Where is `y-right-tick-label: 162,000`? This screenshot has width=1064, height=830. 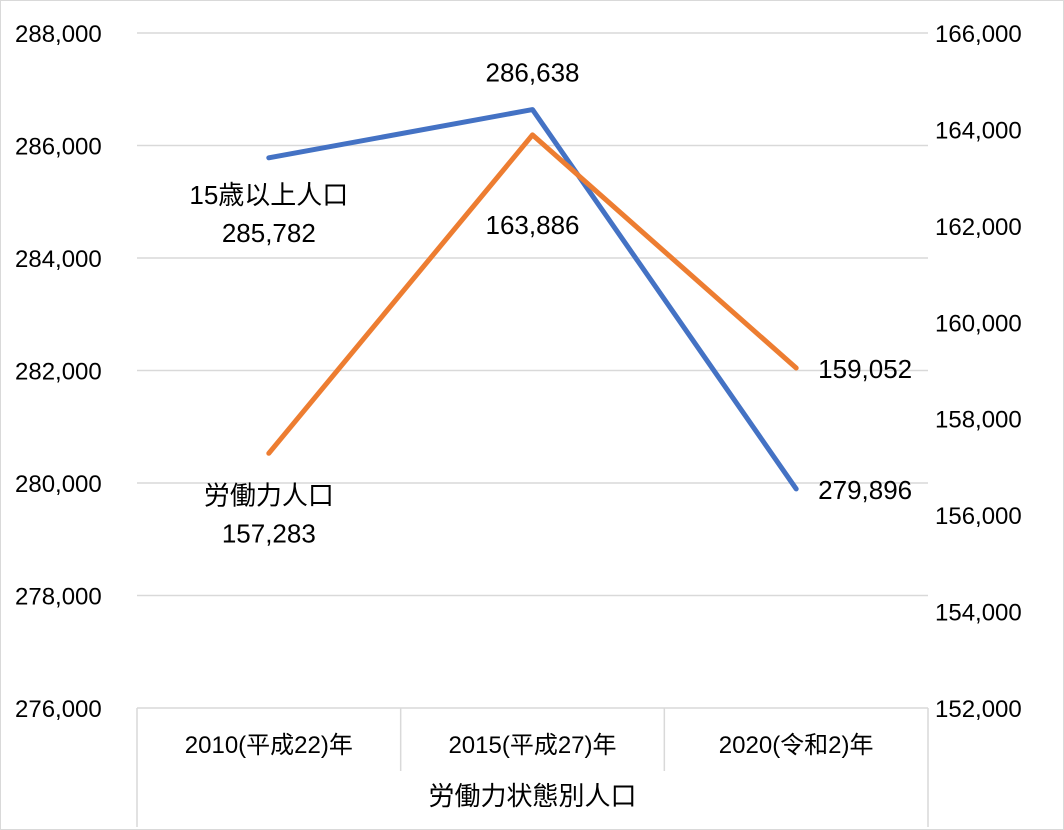 y-right-tick-label: 162,000 is located at coordinates (978, 227).